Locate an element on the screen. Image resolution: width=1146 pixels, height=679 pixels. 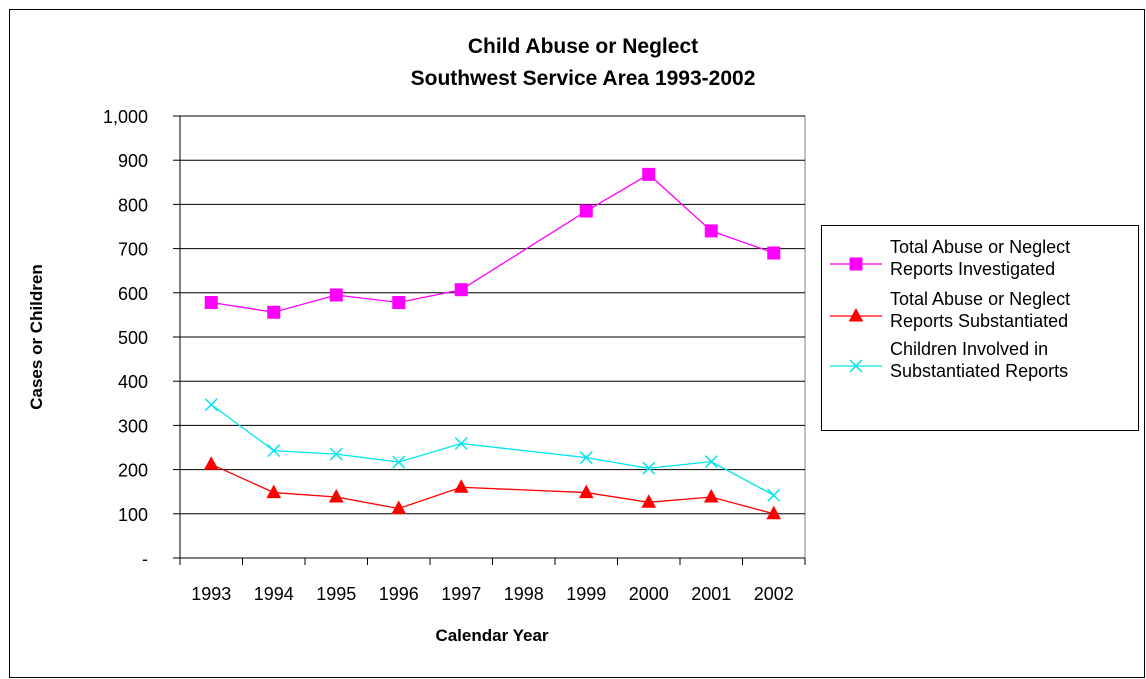
chart-title: Child Abuse or Neglect is located at coordinates (583, 46).